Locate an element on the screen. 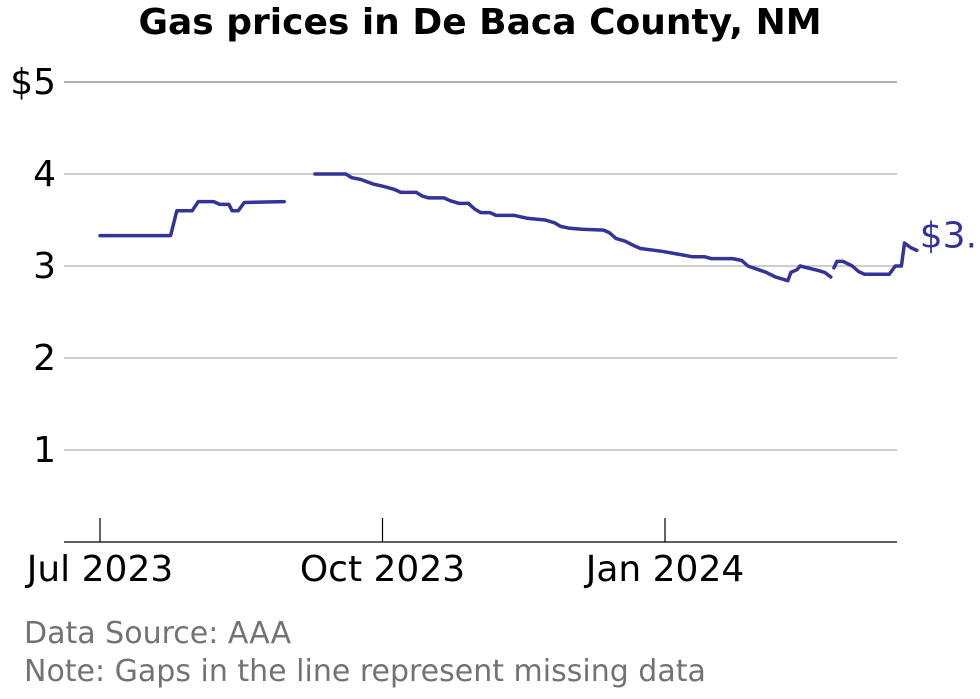 The width and height of the screenshot is (980, 699). price-series is located at coordinates (508, 227).